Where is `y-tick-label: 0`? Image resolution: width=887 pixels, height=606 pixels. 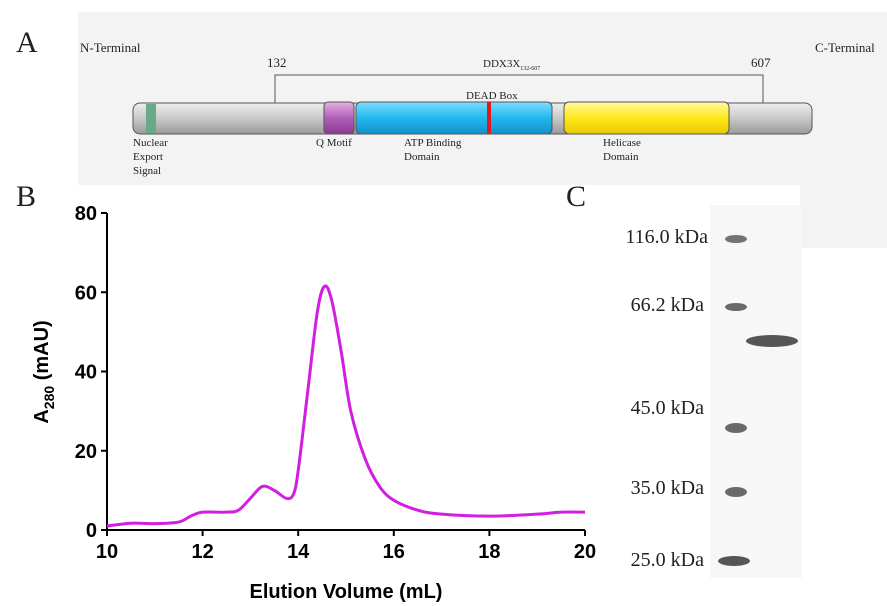 y-tick-label: 0 is located at coordinates (91, 531).